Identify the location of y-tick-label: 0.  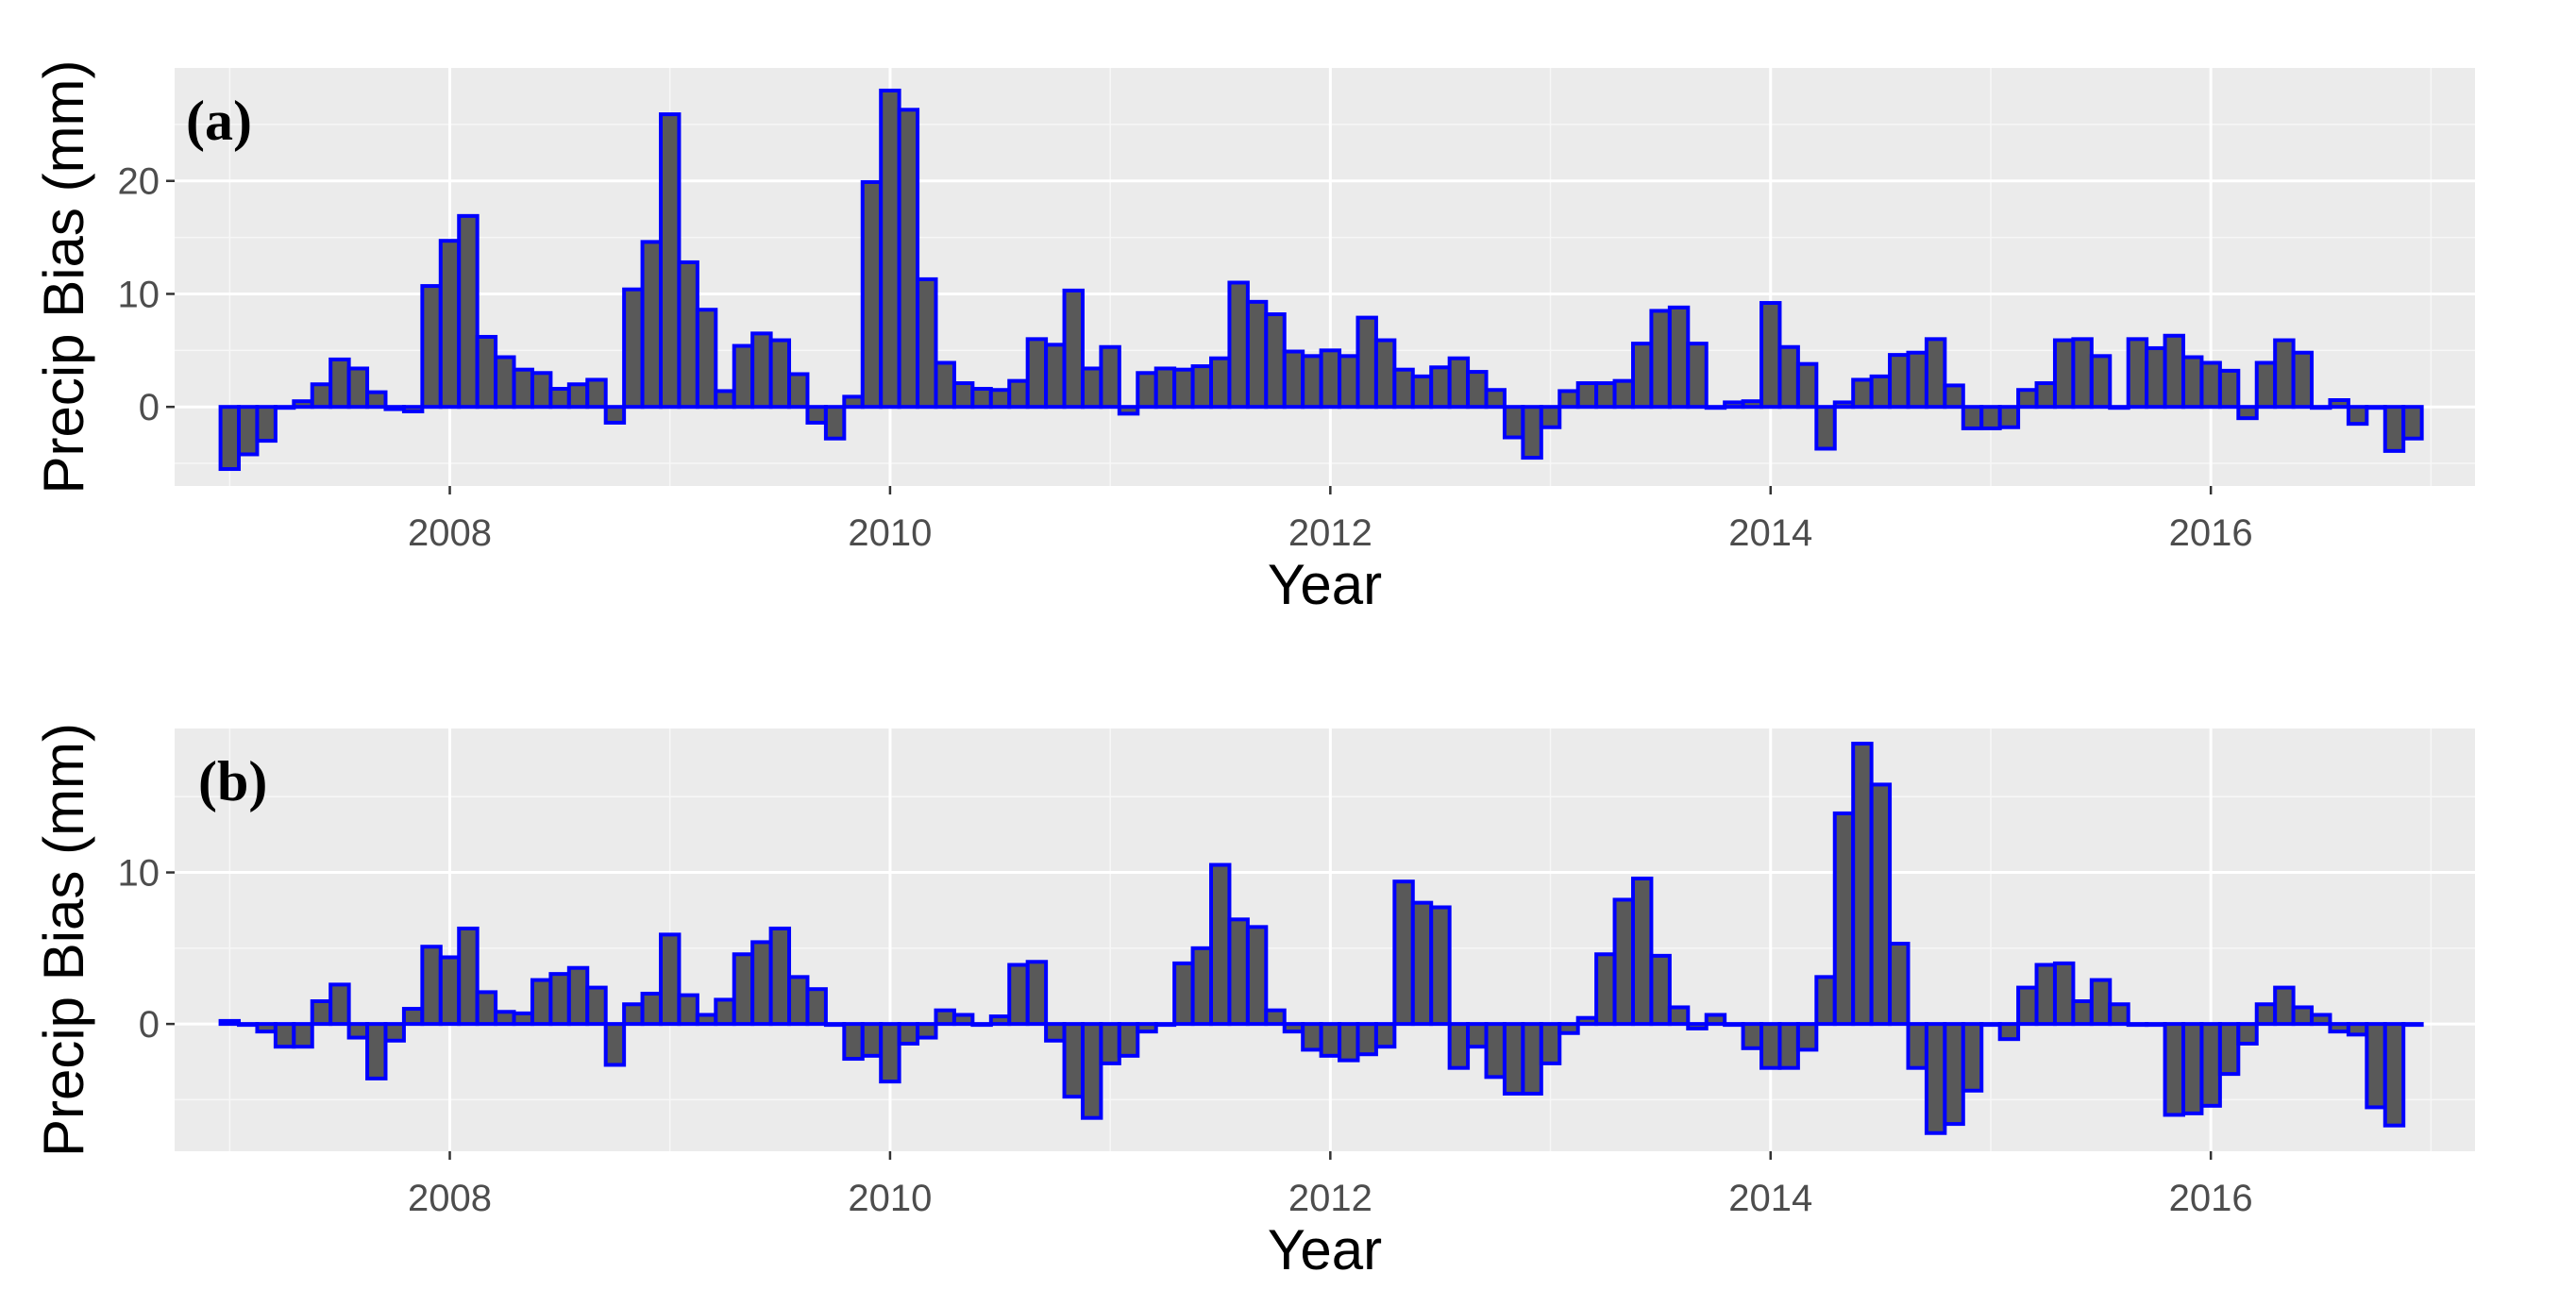
(150, 1025).